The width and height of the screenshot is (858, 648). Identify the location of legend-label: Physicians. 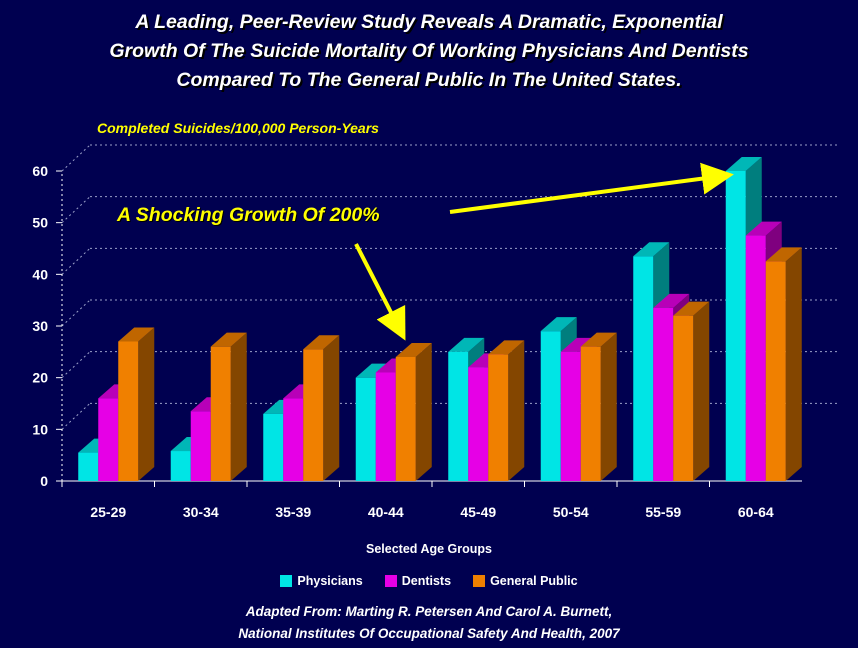
(330, 581).